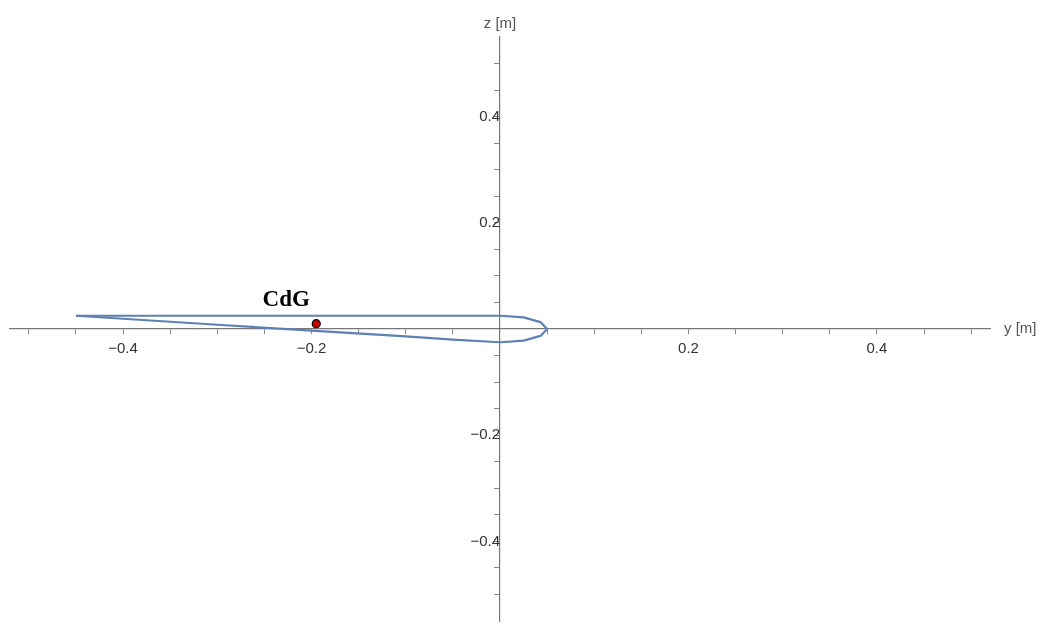 The image size is (1045, 642). I want to click on annotation: CdG, so click(286, 299).